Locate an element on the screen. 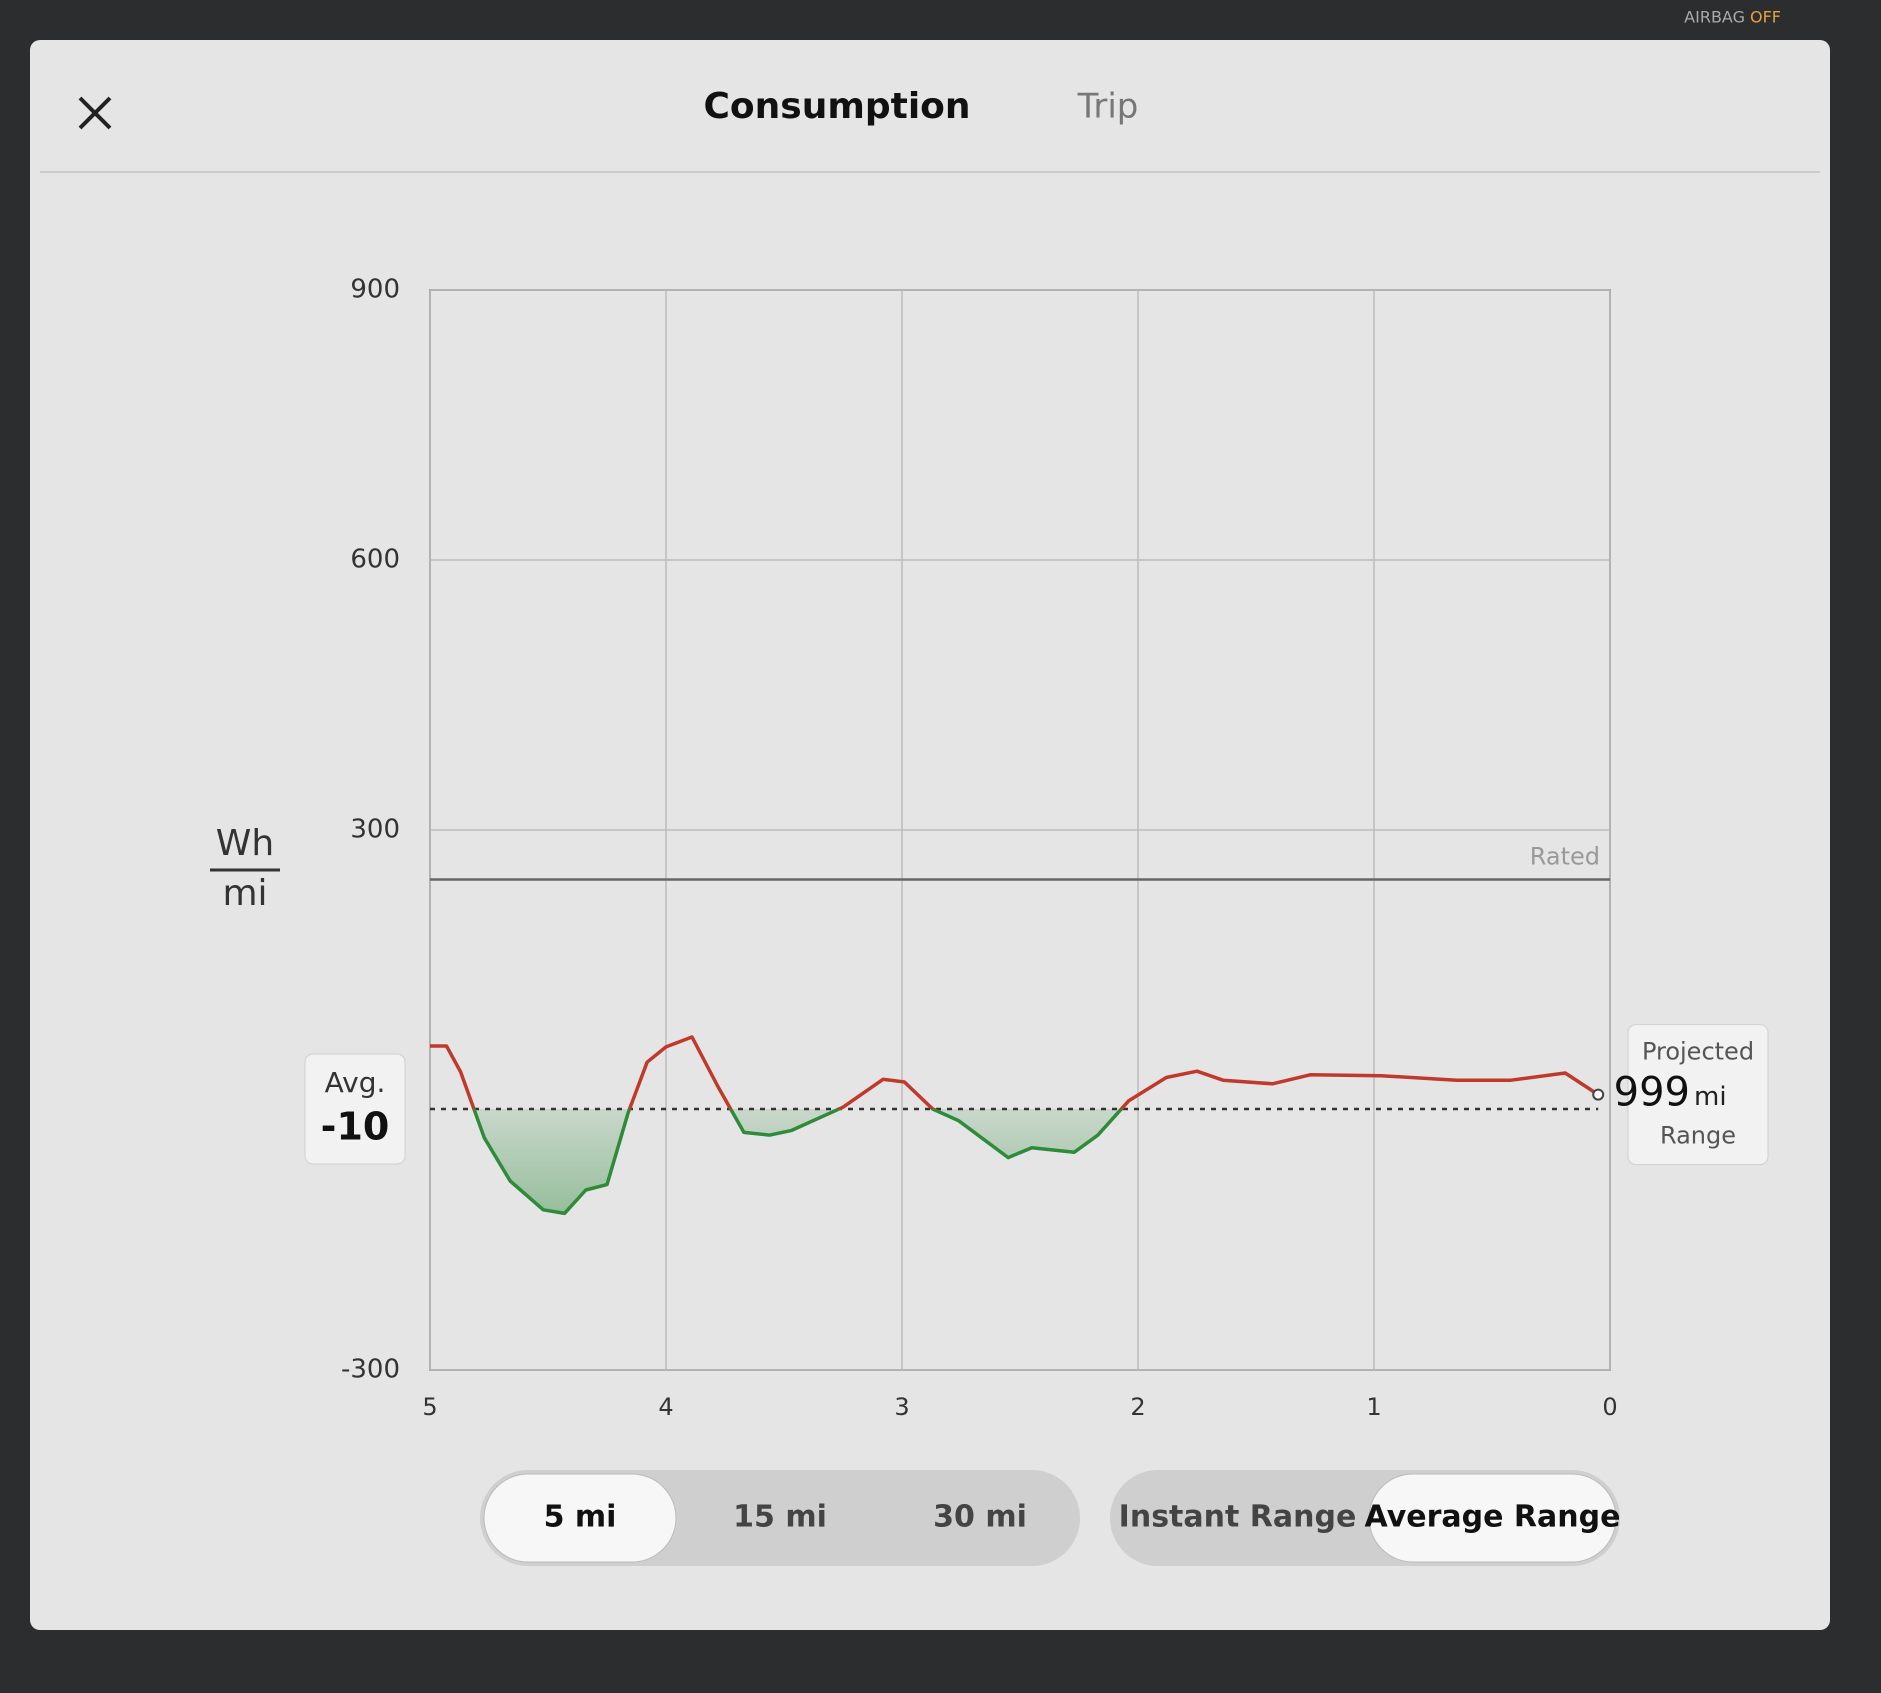  x-tick-label: 2 is located at coordinates (1137, 1407).